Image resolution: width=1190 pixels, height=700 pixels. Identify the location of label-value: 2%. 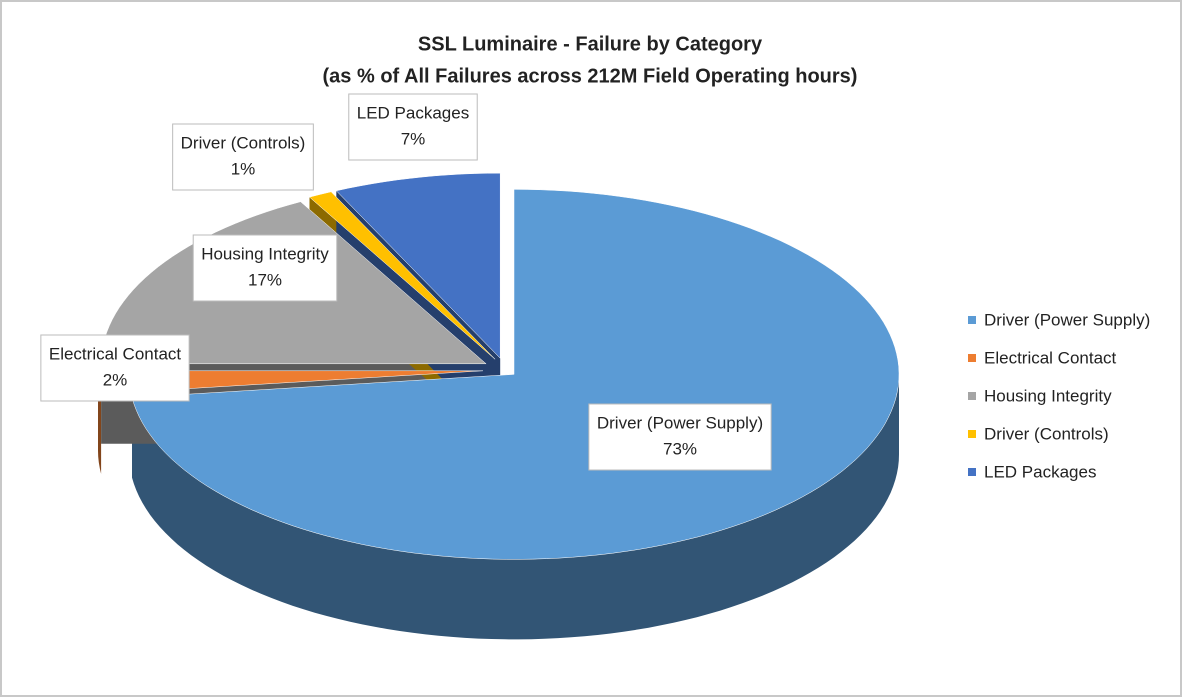
(115, 379).